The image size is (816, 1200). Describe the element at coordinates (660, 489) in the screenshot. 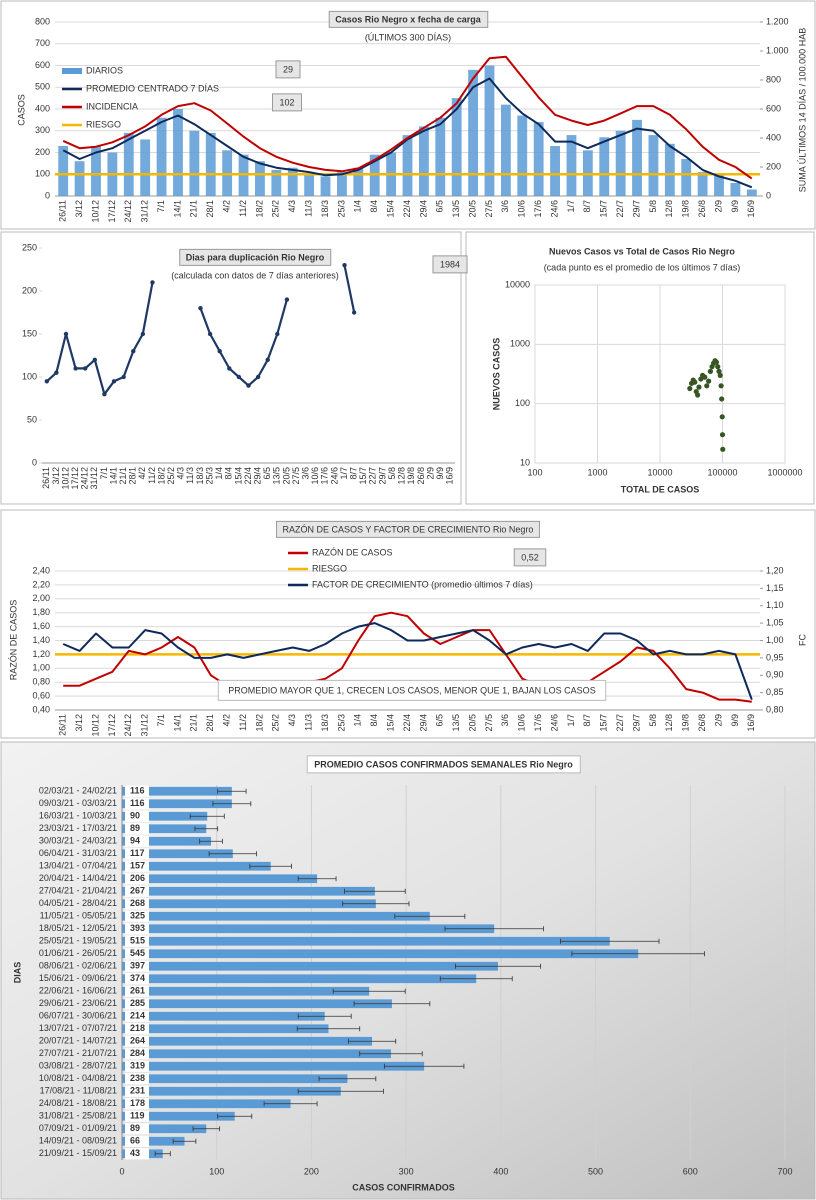

I see `x-axis-label: TOTAL DE CASOS` at that location.